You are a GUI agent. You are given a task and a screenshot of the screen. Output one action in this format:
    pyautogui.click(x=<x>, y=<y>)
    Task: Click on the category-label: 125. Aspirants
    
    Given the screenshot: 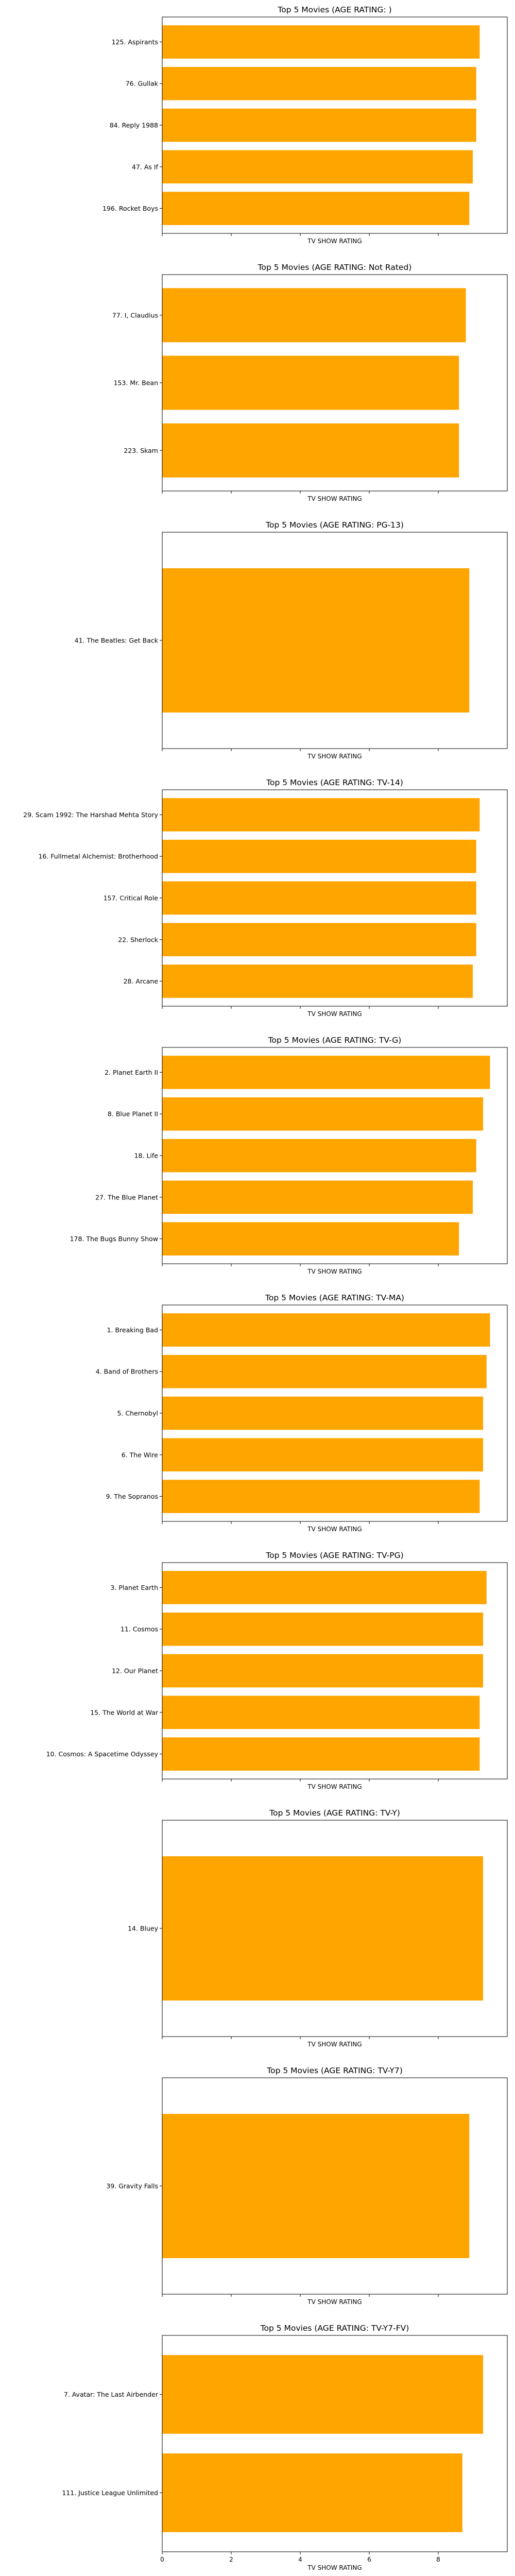 What is the action you would take?
    pyautogui.click(x=135, y=42)
    